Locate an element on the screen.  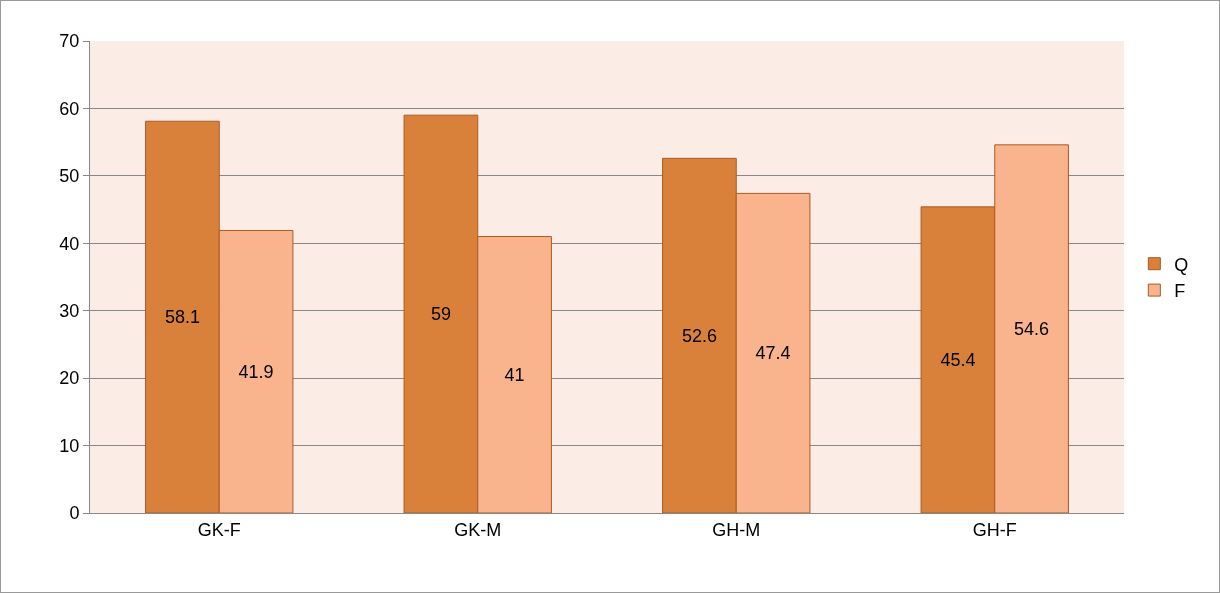
data-label: 41 is located at coordinates (514, 374).